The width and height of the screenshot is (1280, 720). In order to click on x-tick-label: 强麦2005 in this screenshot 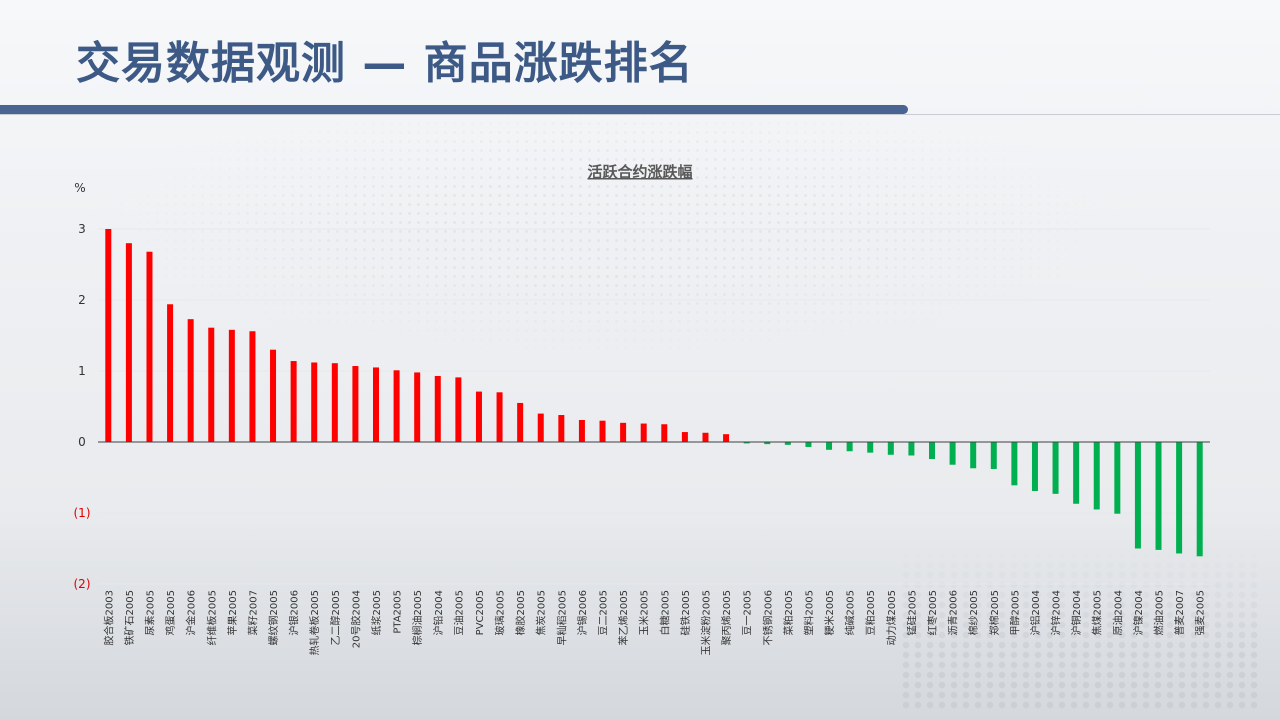, I will do `click(1201, 612)`.